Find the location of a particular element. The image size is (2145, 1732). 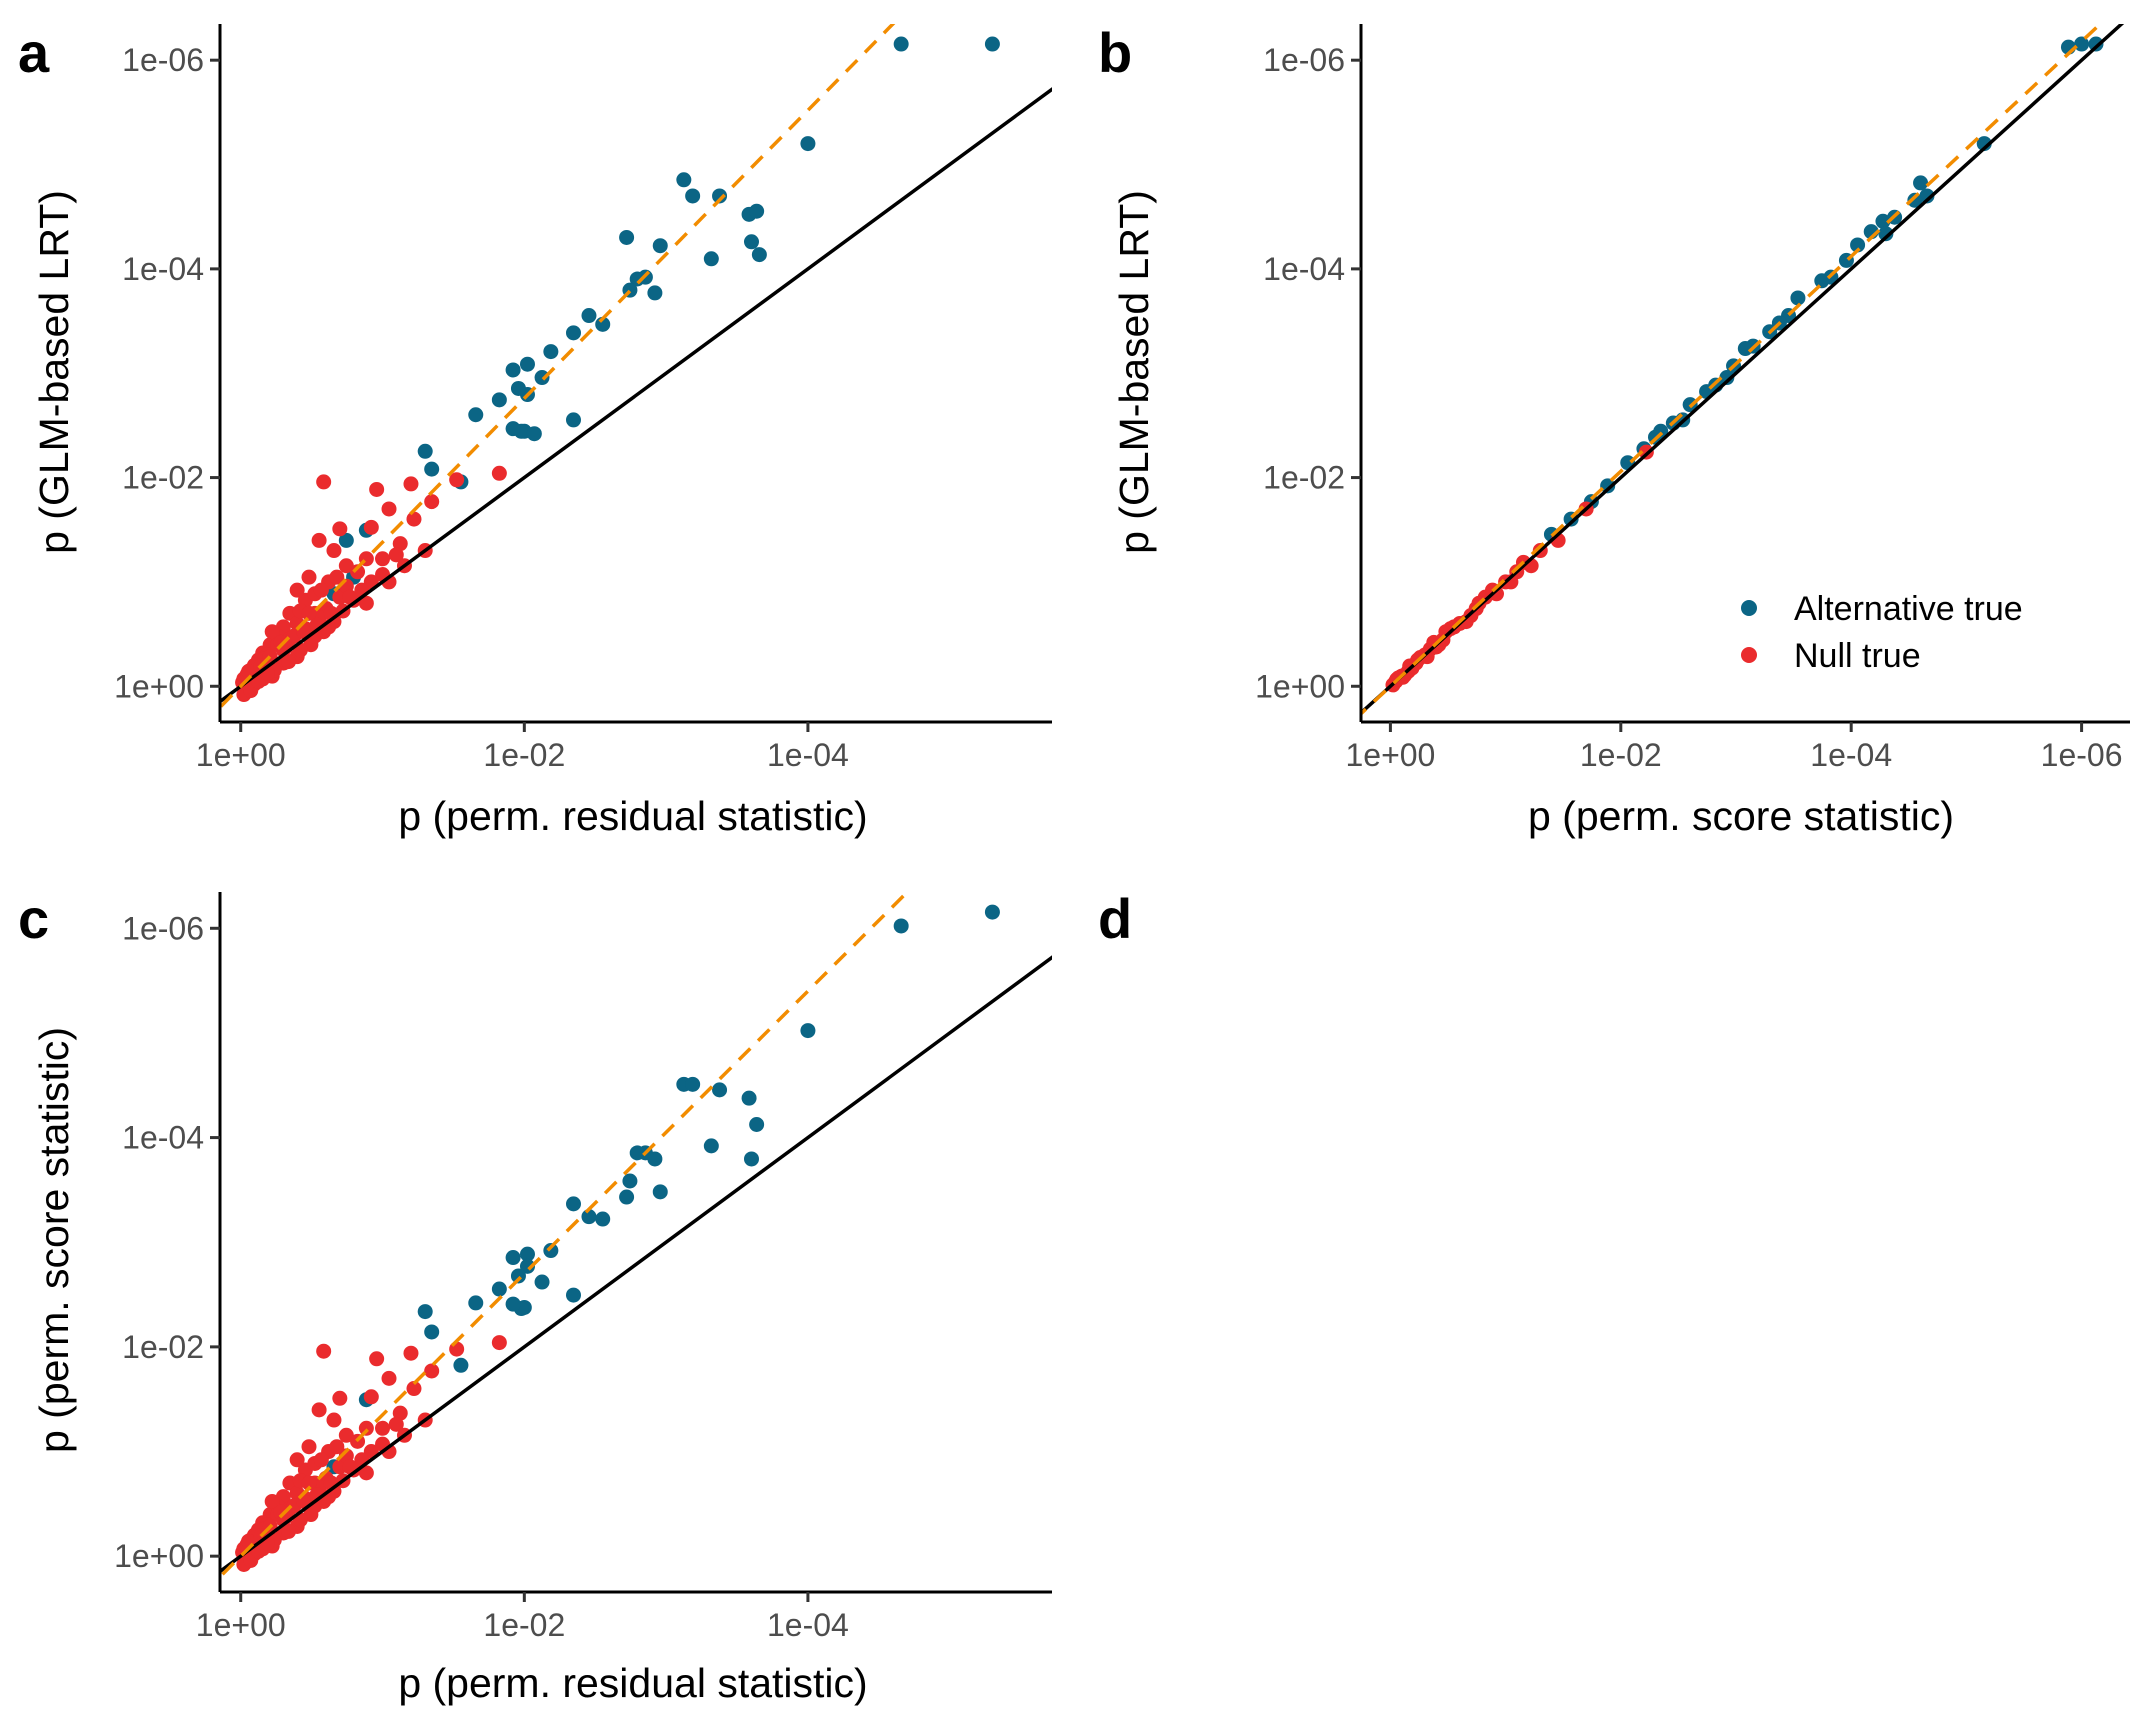

panel-letter-b: b is located at coordinates (1115, 52).